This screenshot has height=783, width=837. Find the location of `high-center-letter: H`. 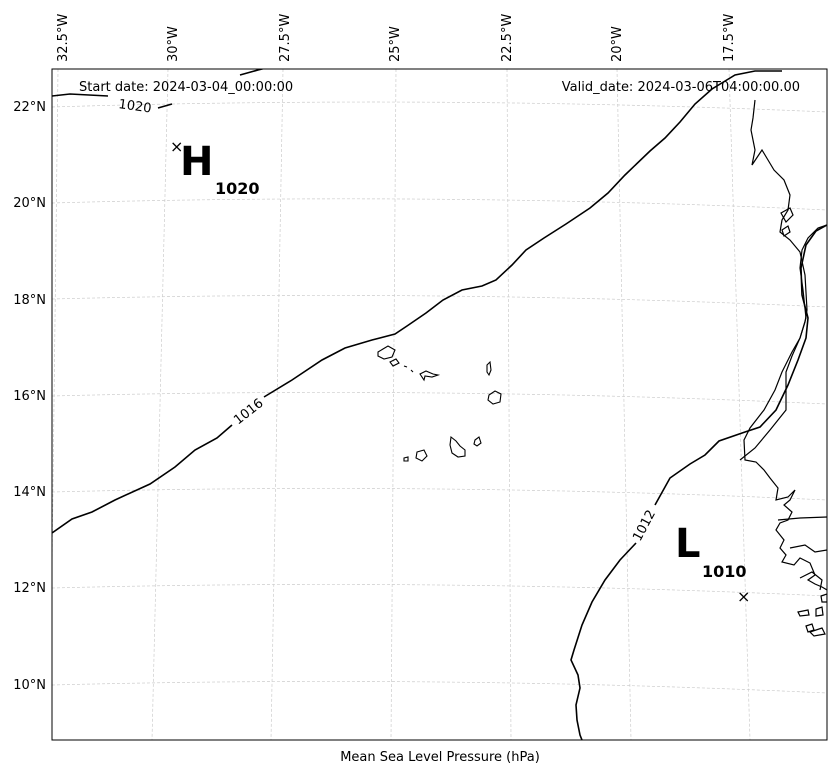

high-center-letter: H is located at coordinates (196, 162).